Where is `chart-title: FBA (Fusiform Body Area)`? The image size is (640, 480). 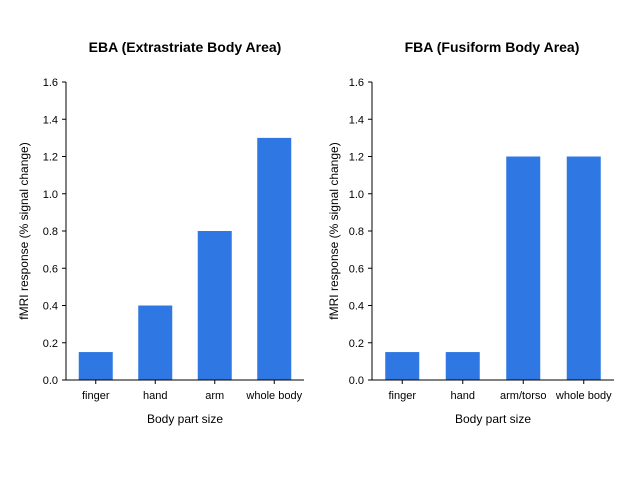 chart-title: FBA (Fusiform Body Area) is located at coordinates (492, 47).